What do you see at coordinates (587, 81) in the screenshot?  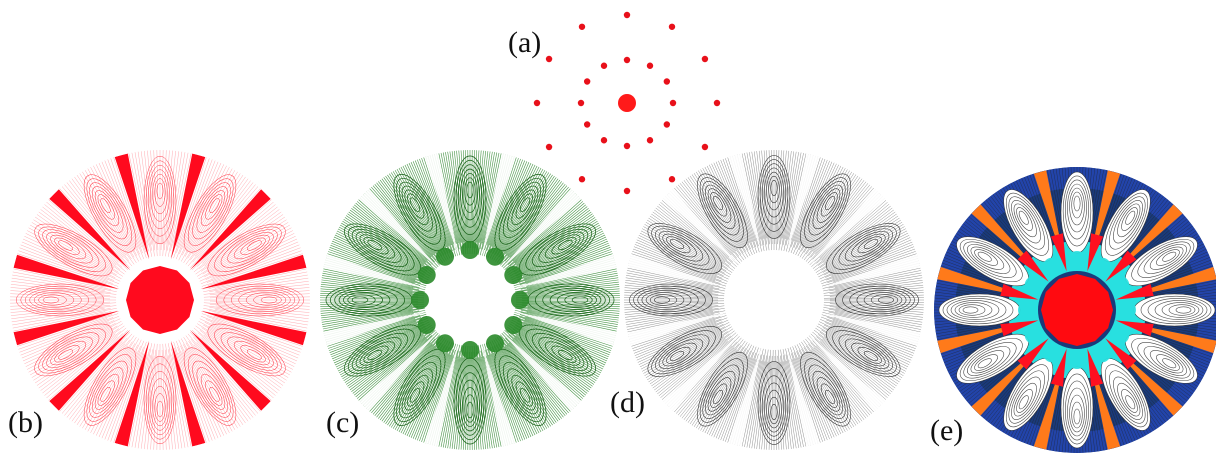 I see `inner-ring-point` at bounding box center [587, 81].